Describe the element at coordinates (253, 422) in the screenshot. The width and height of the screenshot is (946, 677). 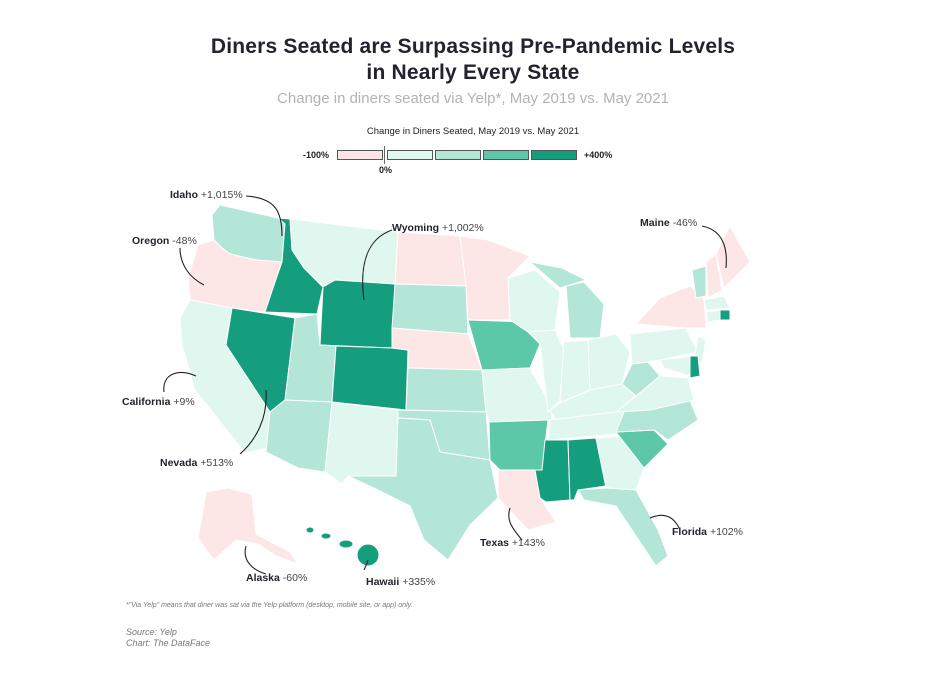
I see `arrow-nevada` at that location.